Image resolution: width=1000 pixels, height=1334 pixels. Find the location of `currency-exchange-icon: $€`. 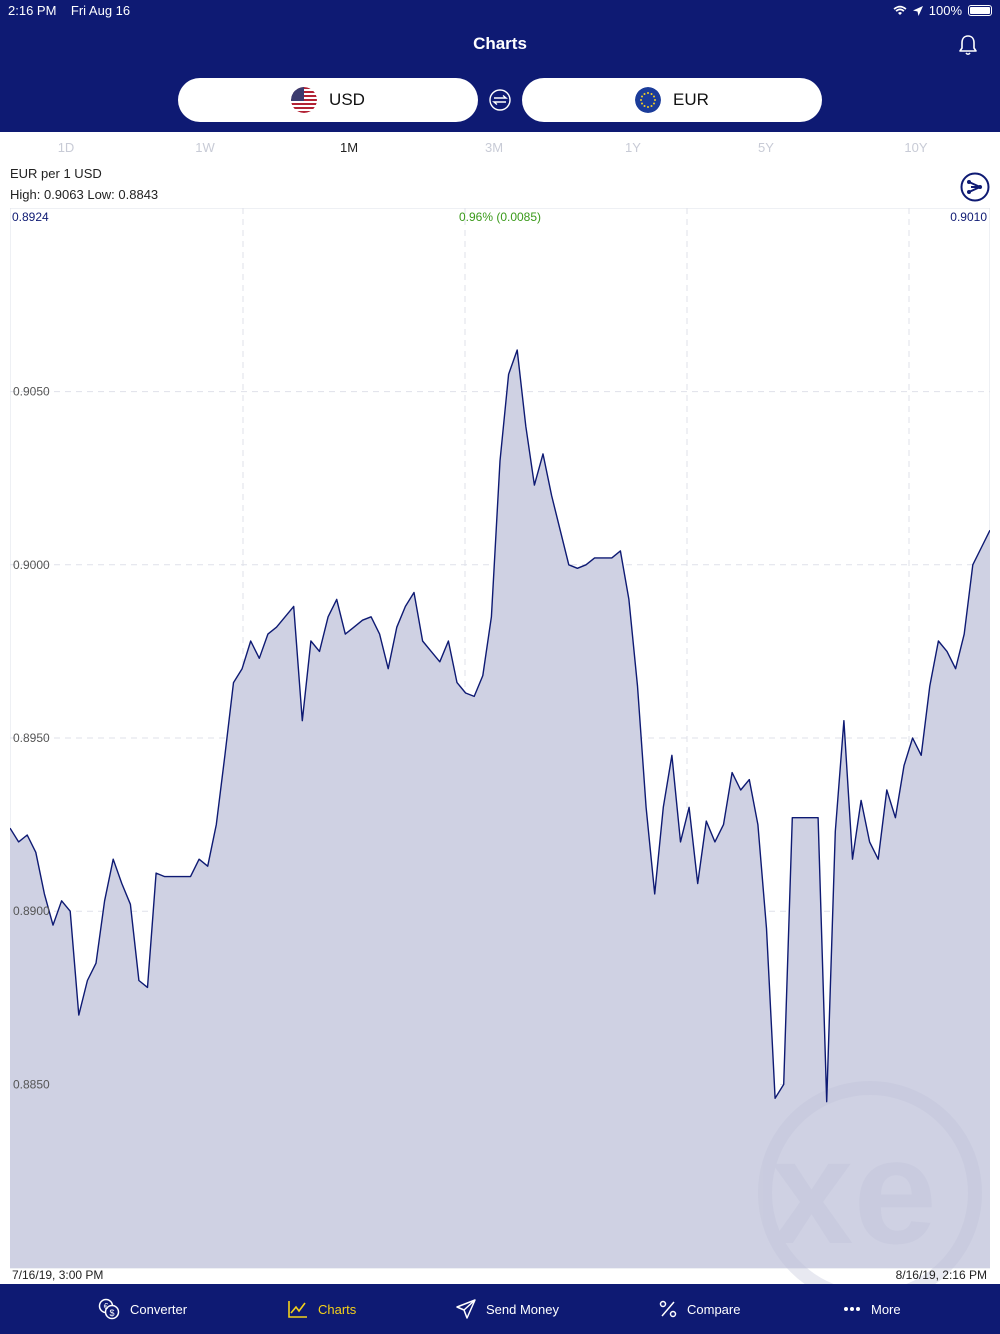

currency-exchange-icon: $€ is located at coordinates (109, 1309).